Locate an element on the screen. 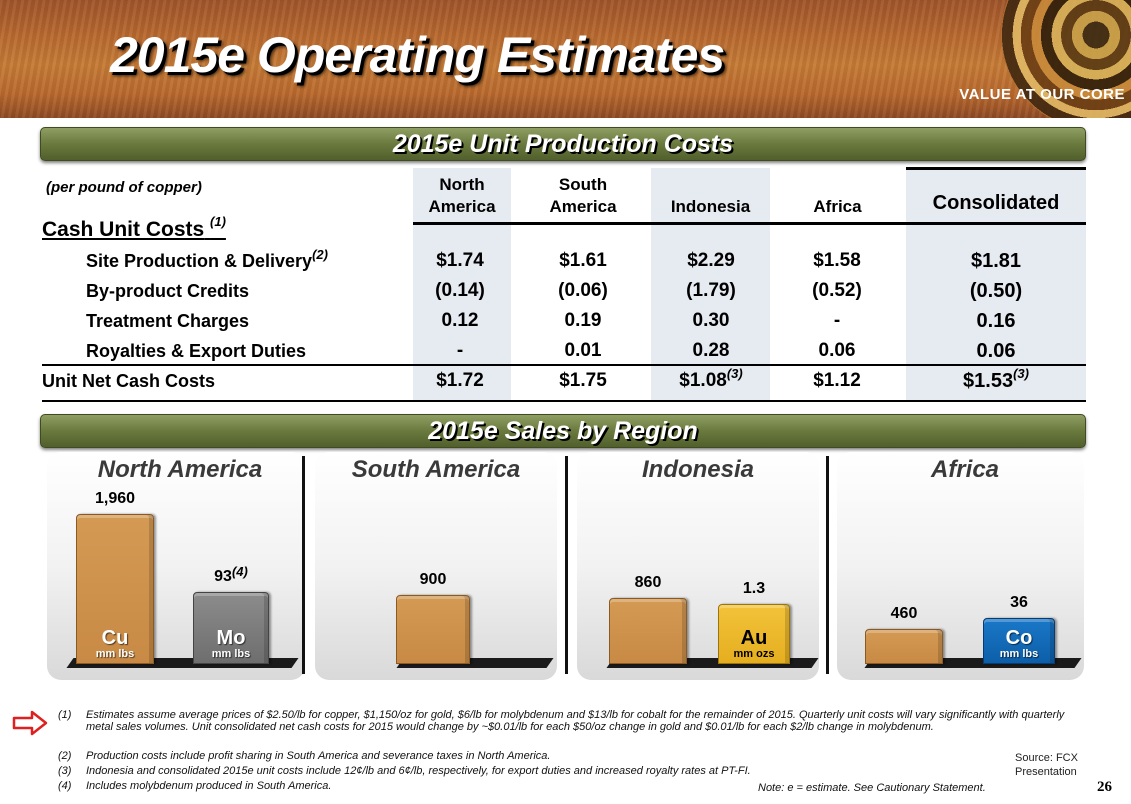  region-title-indonesia: Indonesia is located at coordinates (698, 469).